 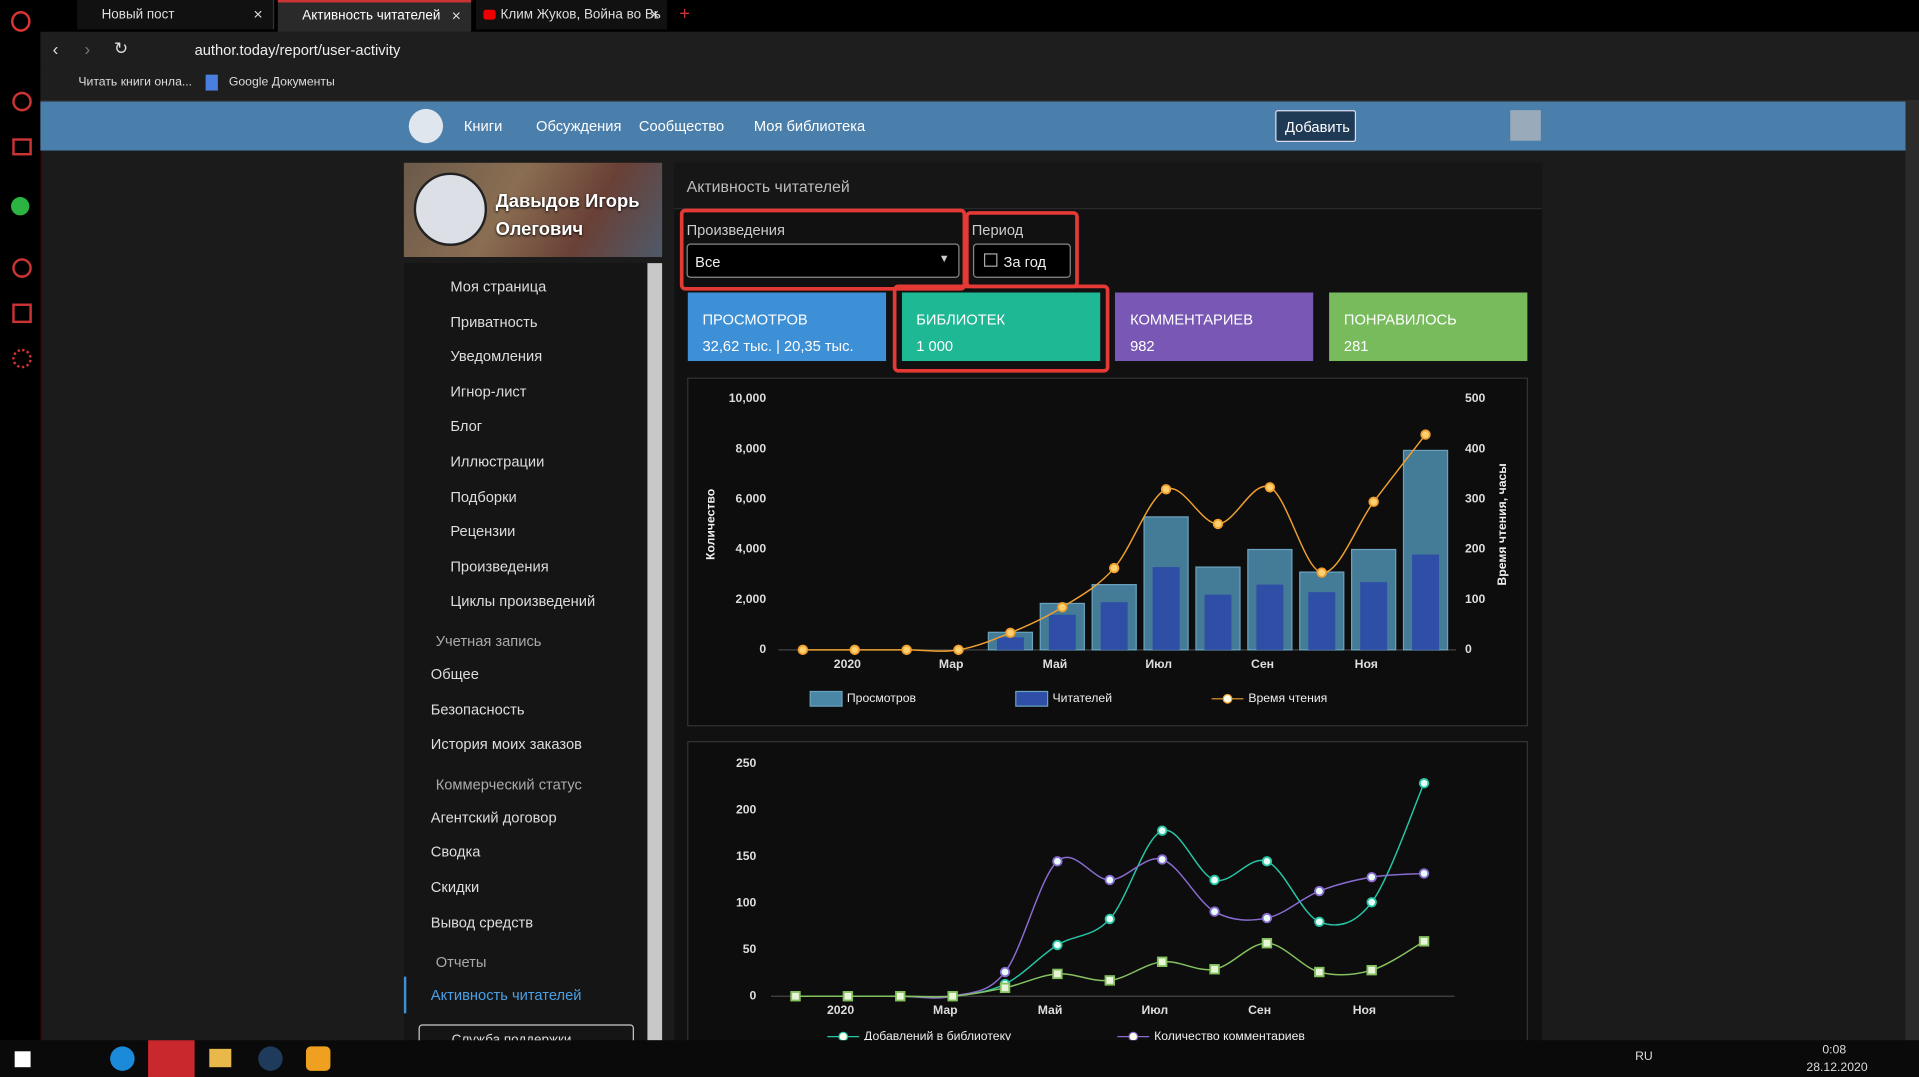 What do you see at coordinates (746, 763) in the screenshot?
I see `y-tick-label: 250` at bounding box center [746, 763].